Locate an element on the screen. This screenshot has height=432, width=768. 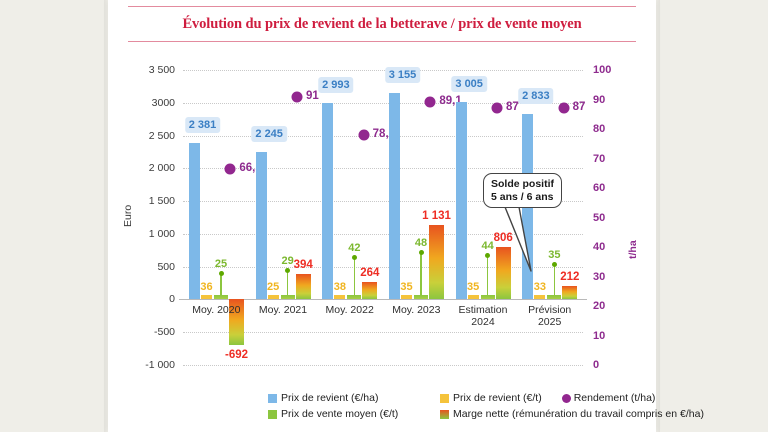
y-axis-tick-right: 100 is located at coordinates (602, 70).